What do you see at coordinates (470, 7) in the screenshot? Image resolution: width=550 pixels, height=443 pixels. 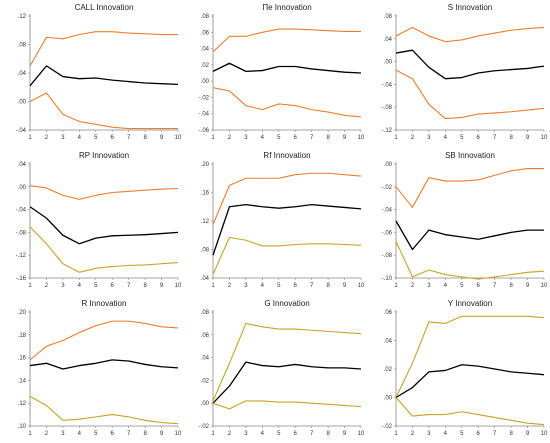 I see `chart-title: S Innovation` at bounding box center [470, 7].